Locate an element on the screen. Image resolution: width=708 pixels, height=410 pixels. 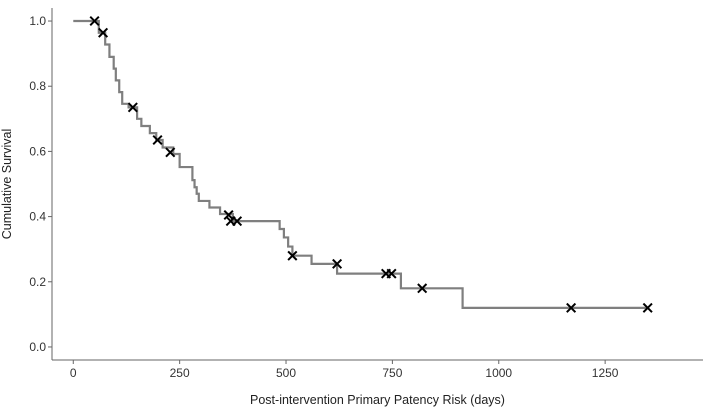
x-tick-label: 750 is located at coordinates (392, 373).